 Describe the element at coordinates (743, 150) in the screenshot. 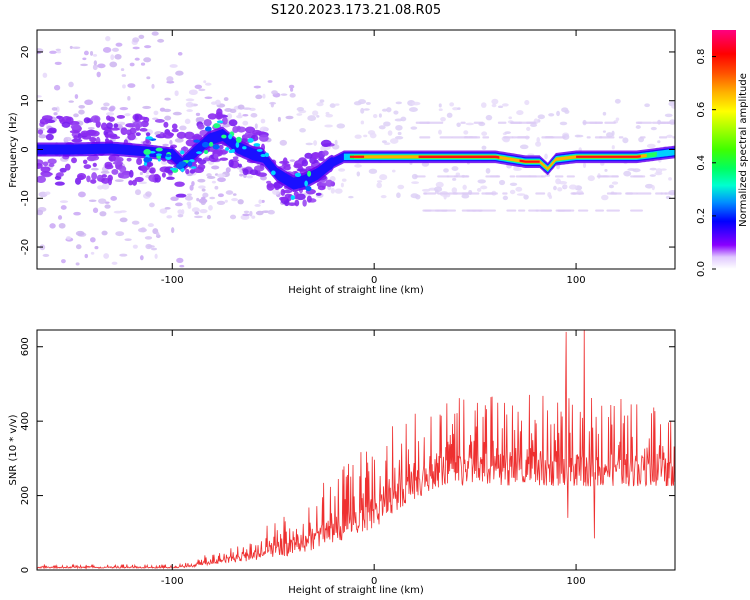

I see `colorbar-label: Normalized spectral amplitude` at that location.